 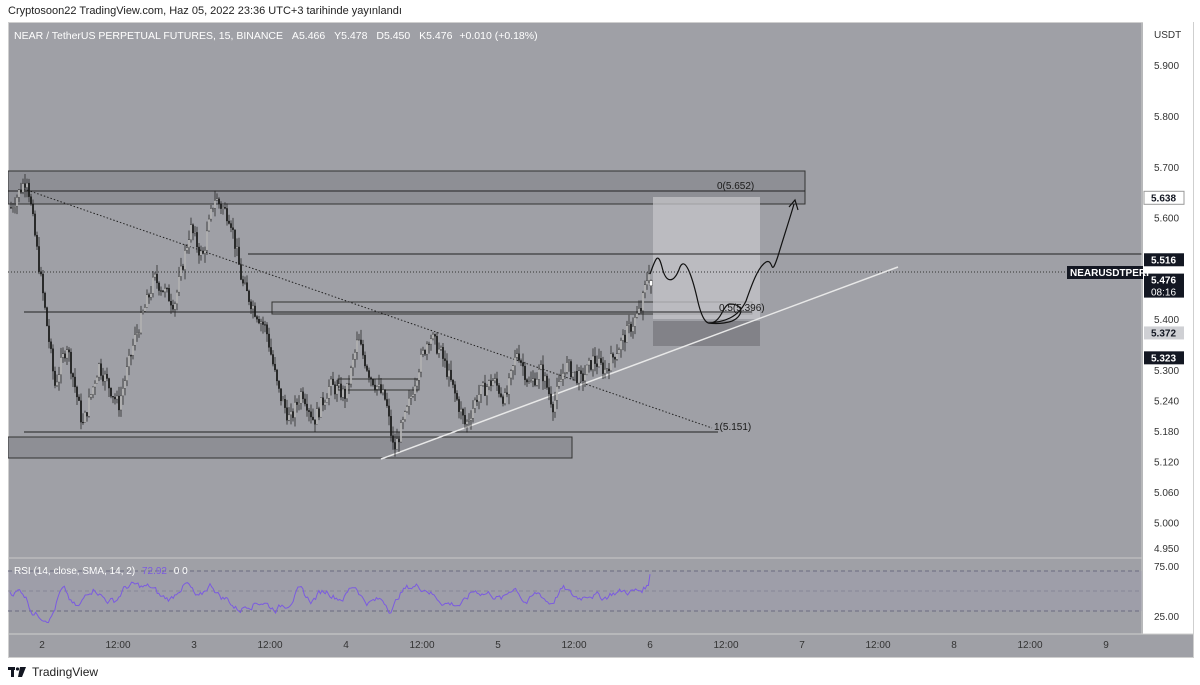 What do you see at coordinates (101, 571) in the screenshot?
I see `rsi-legend: RSI (14, close, SMA, 14, 2) 72.92 0 0` at bounding box center [101, 571].